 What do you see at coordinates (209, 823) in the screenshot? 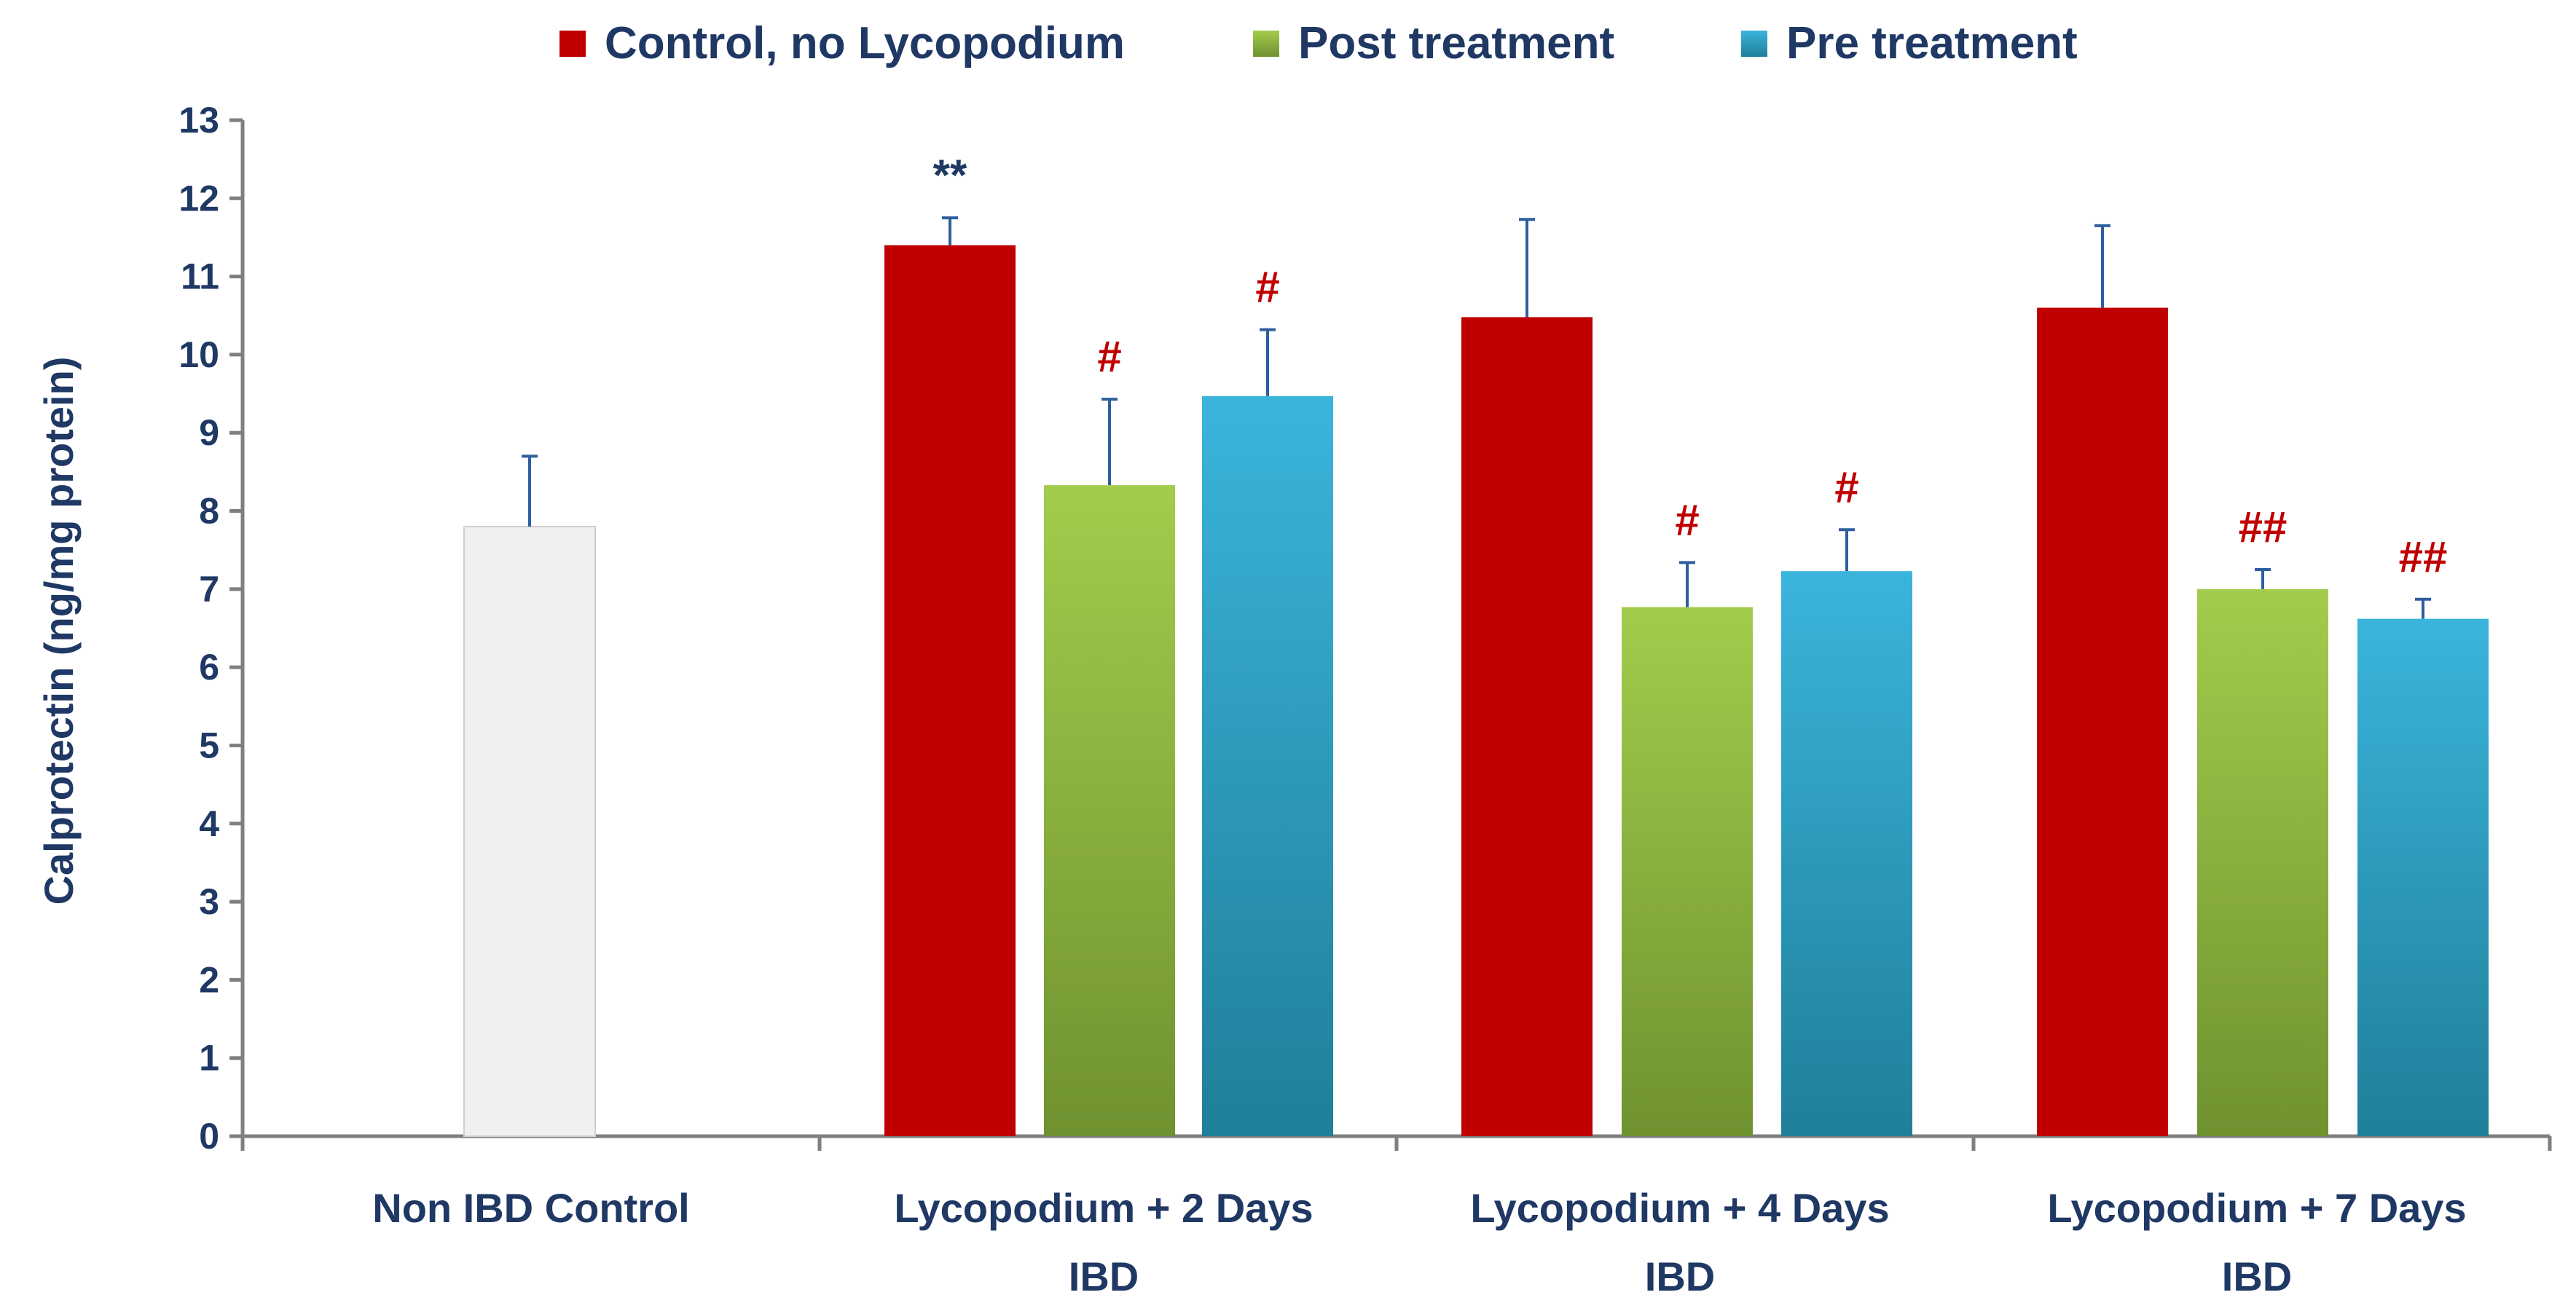
I see `y-tick-label: 4` at bounding box center [209, 823].